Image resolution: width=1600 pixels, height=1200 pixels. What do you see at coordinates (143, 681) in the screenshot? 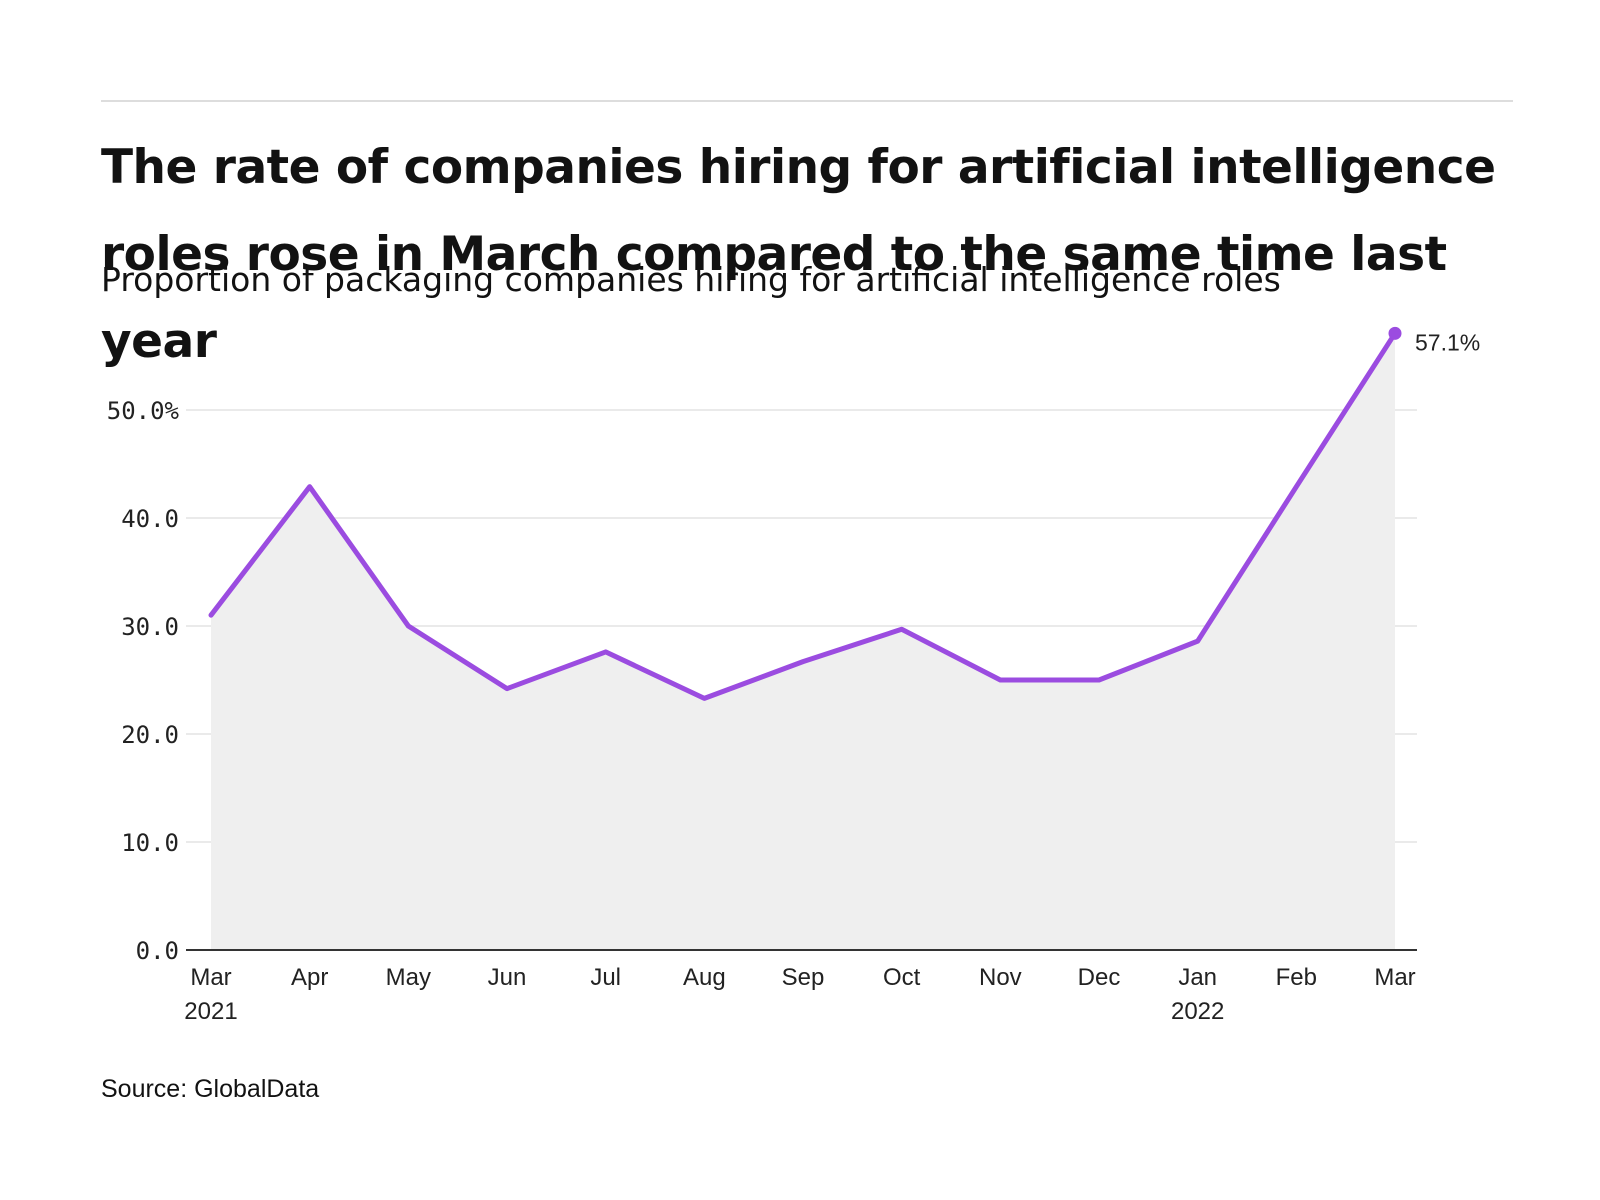
I see `y-axis-tick-labels: 0.0 10.0 20.0 30.0 40.0 50.0%` at bounding box center [143, 681].